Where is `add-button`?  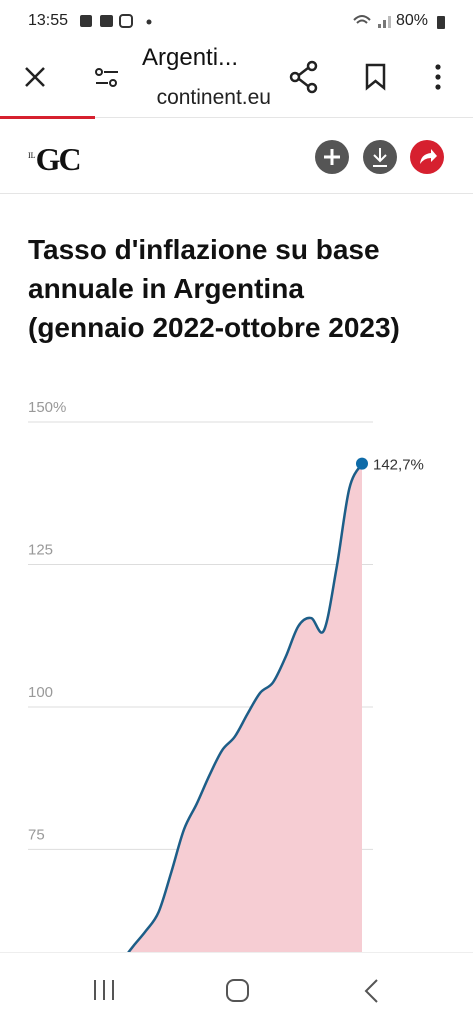 add-button is located at coordinates (332, 157).